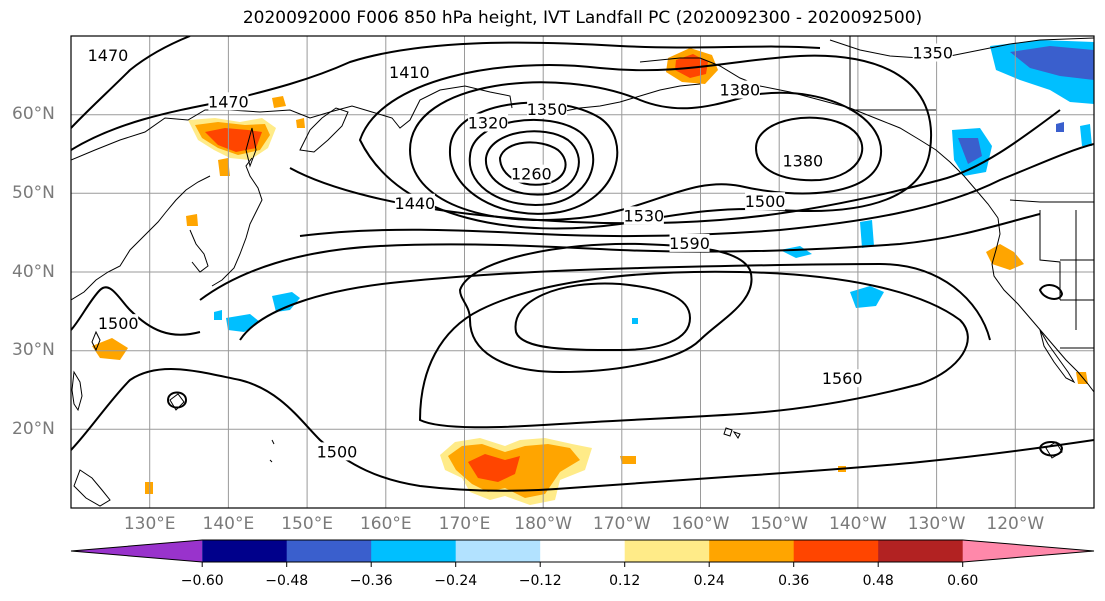  What do you see at coordinates (251, 147) in the screenshot?
I see `coast-sakhalin` at bounding box center [251, 147].